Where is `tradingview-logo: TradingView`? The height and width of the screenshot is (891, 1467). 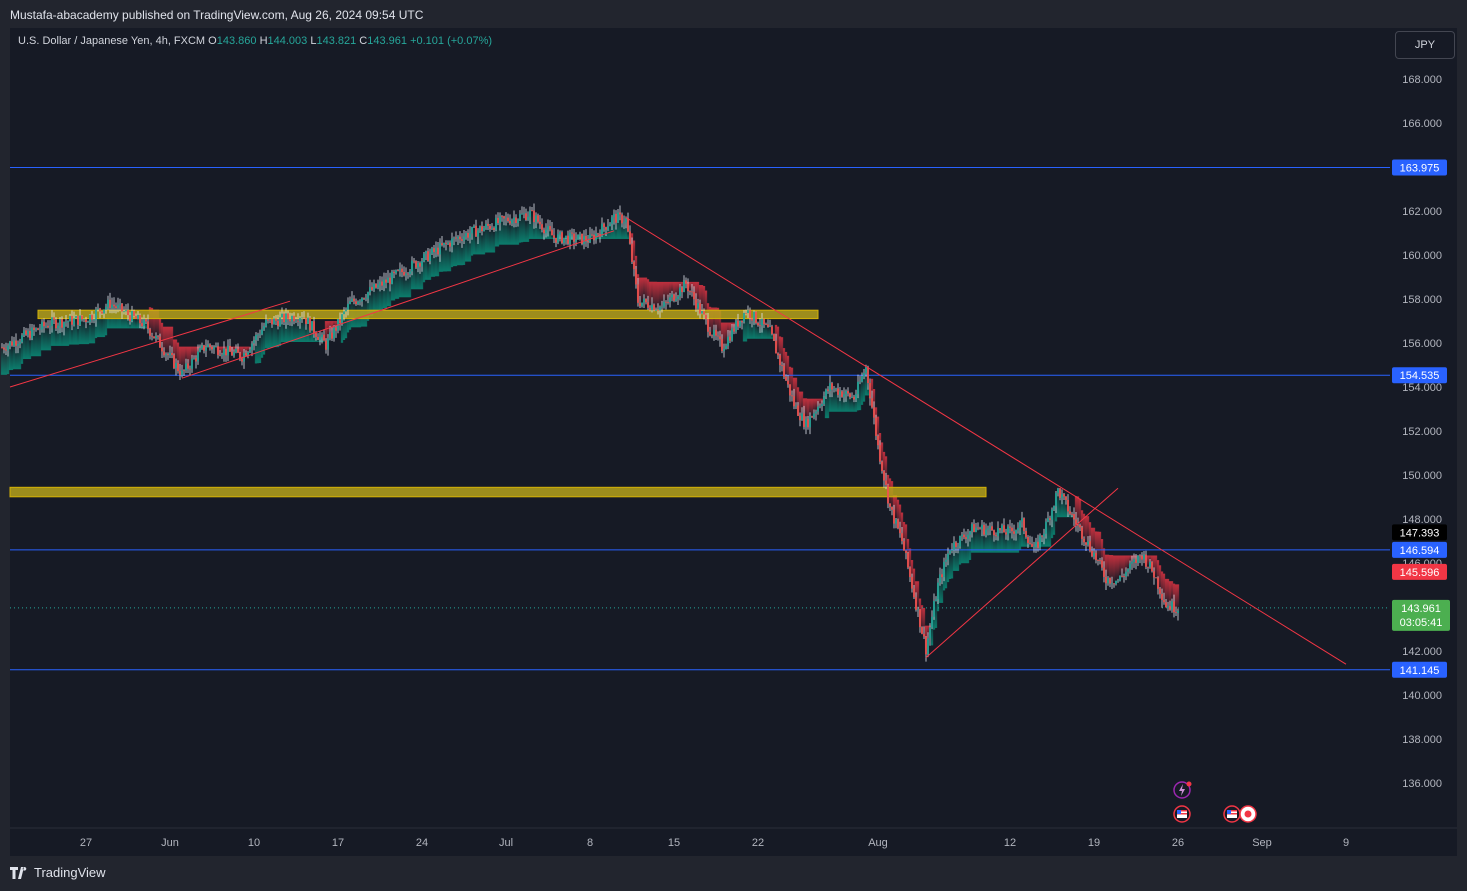
tradingview-logo: TradingView is located at coordinates (58, 872).